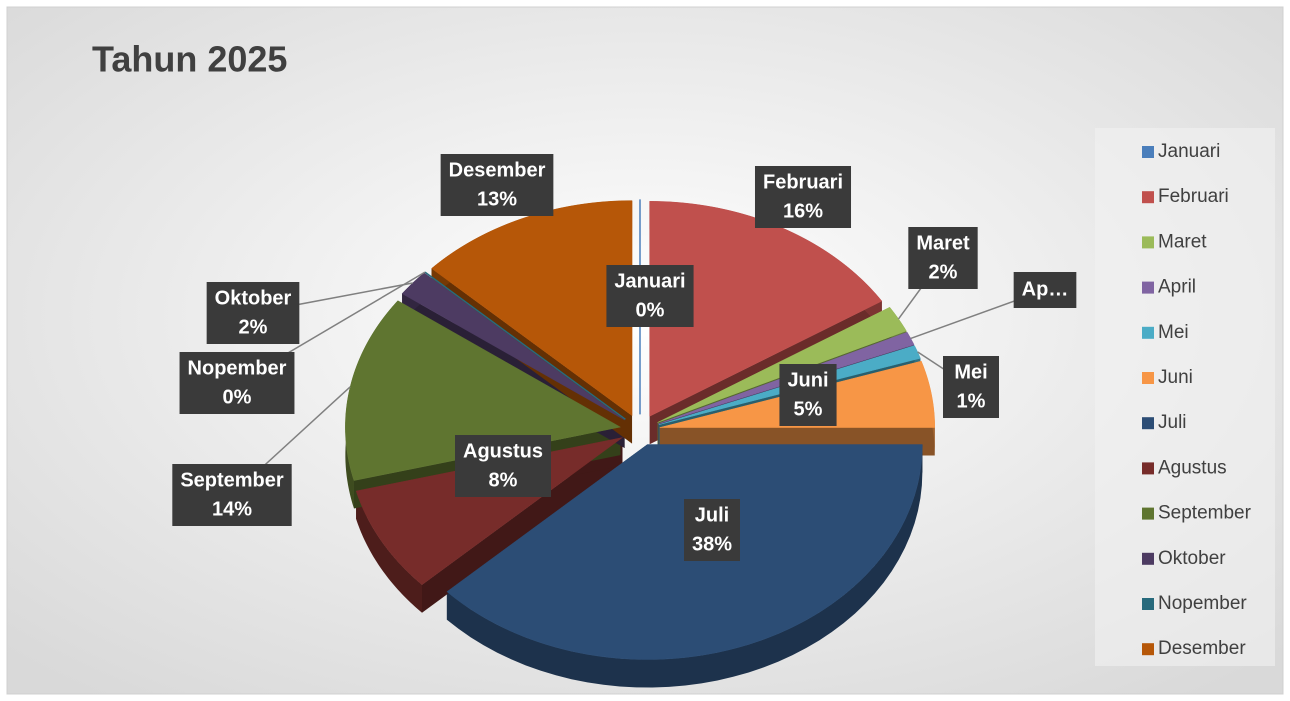 The image size is (1290, 701). Describe the element at coordinates (712, 515) in the screenshot. I see `data-label-name: Juli` at that location.